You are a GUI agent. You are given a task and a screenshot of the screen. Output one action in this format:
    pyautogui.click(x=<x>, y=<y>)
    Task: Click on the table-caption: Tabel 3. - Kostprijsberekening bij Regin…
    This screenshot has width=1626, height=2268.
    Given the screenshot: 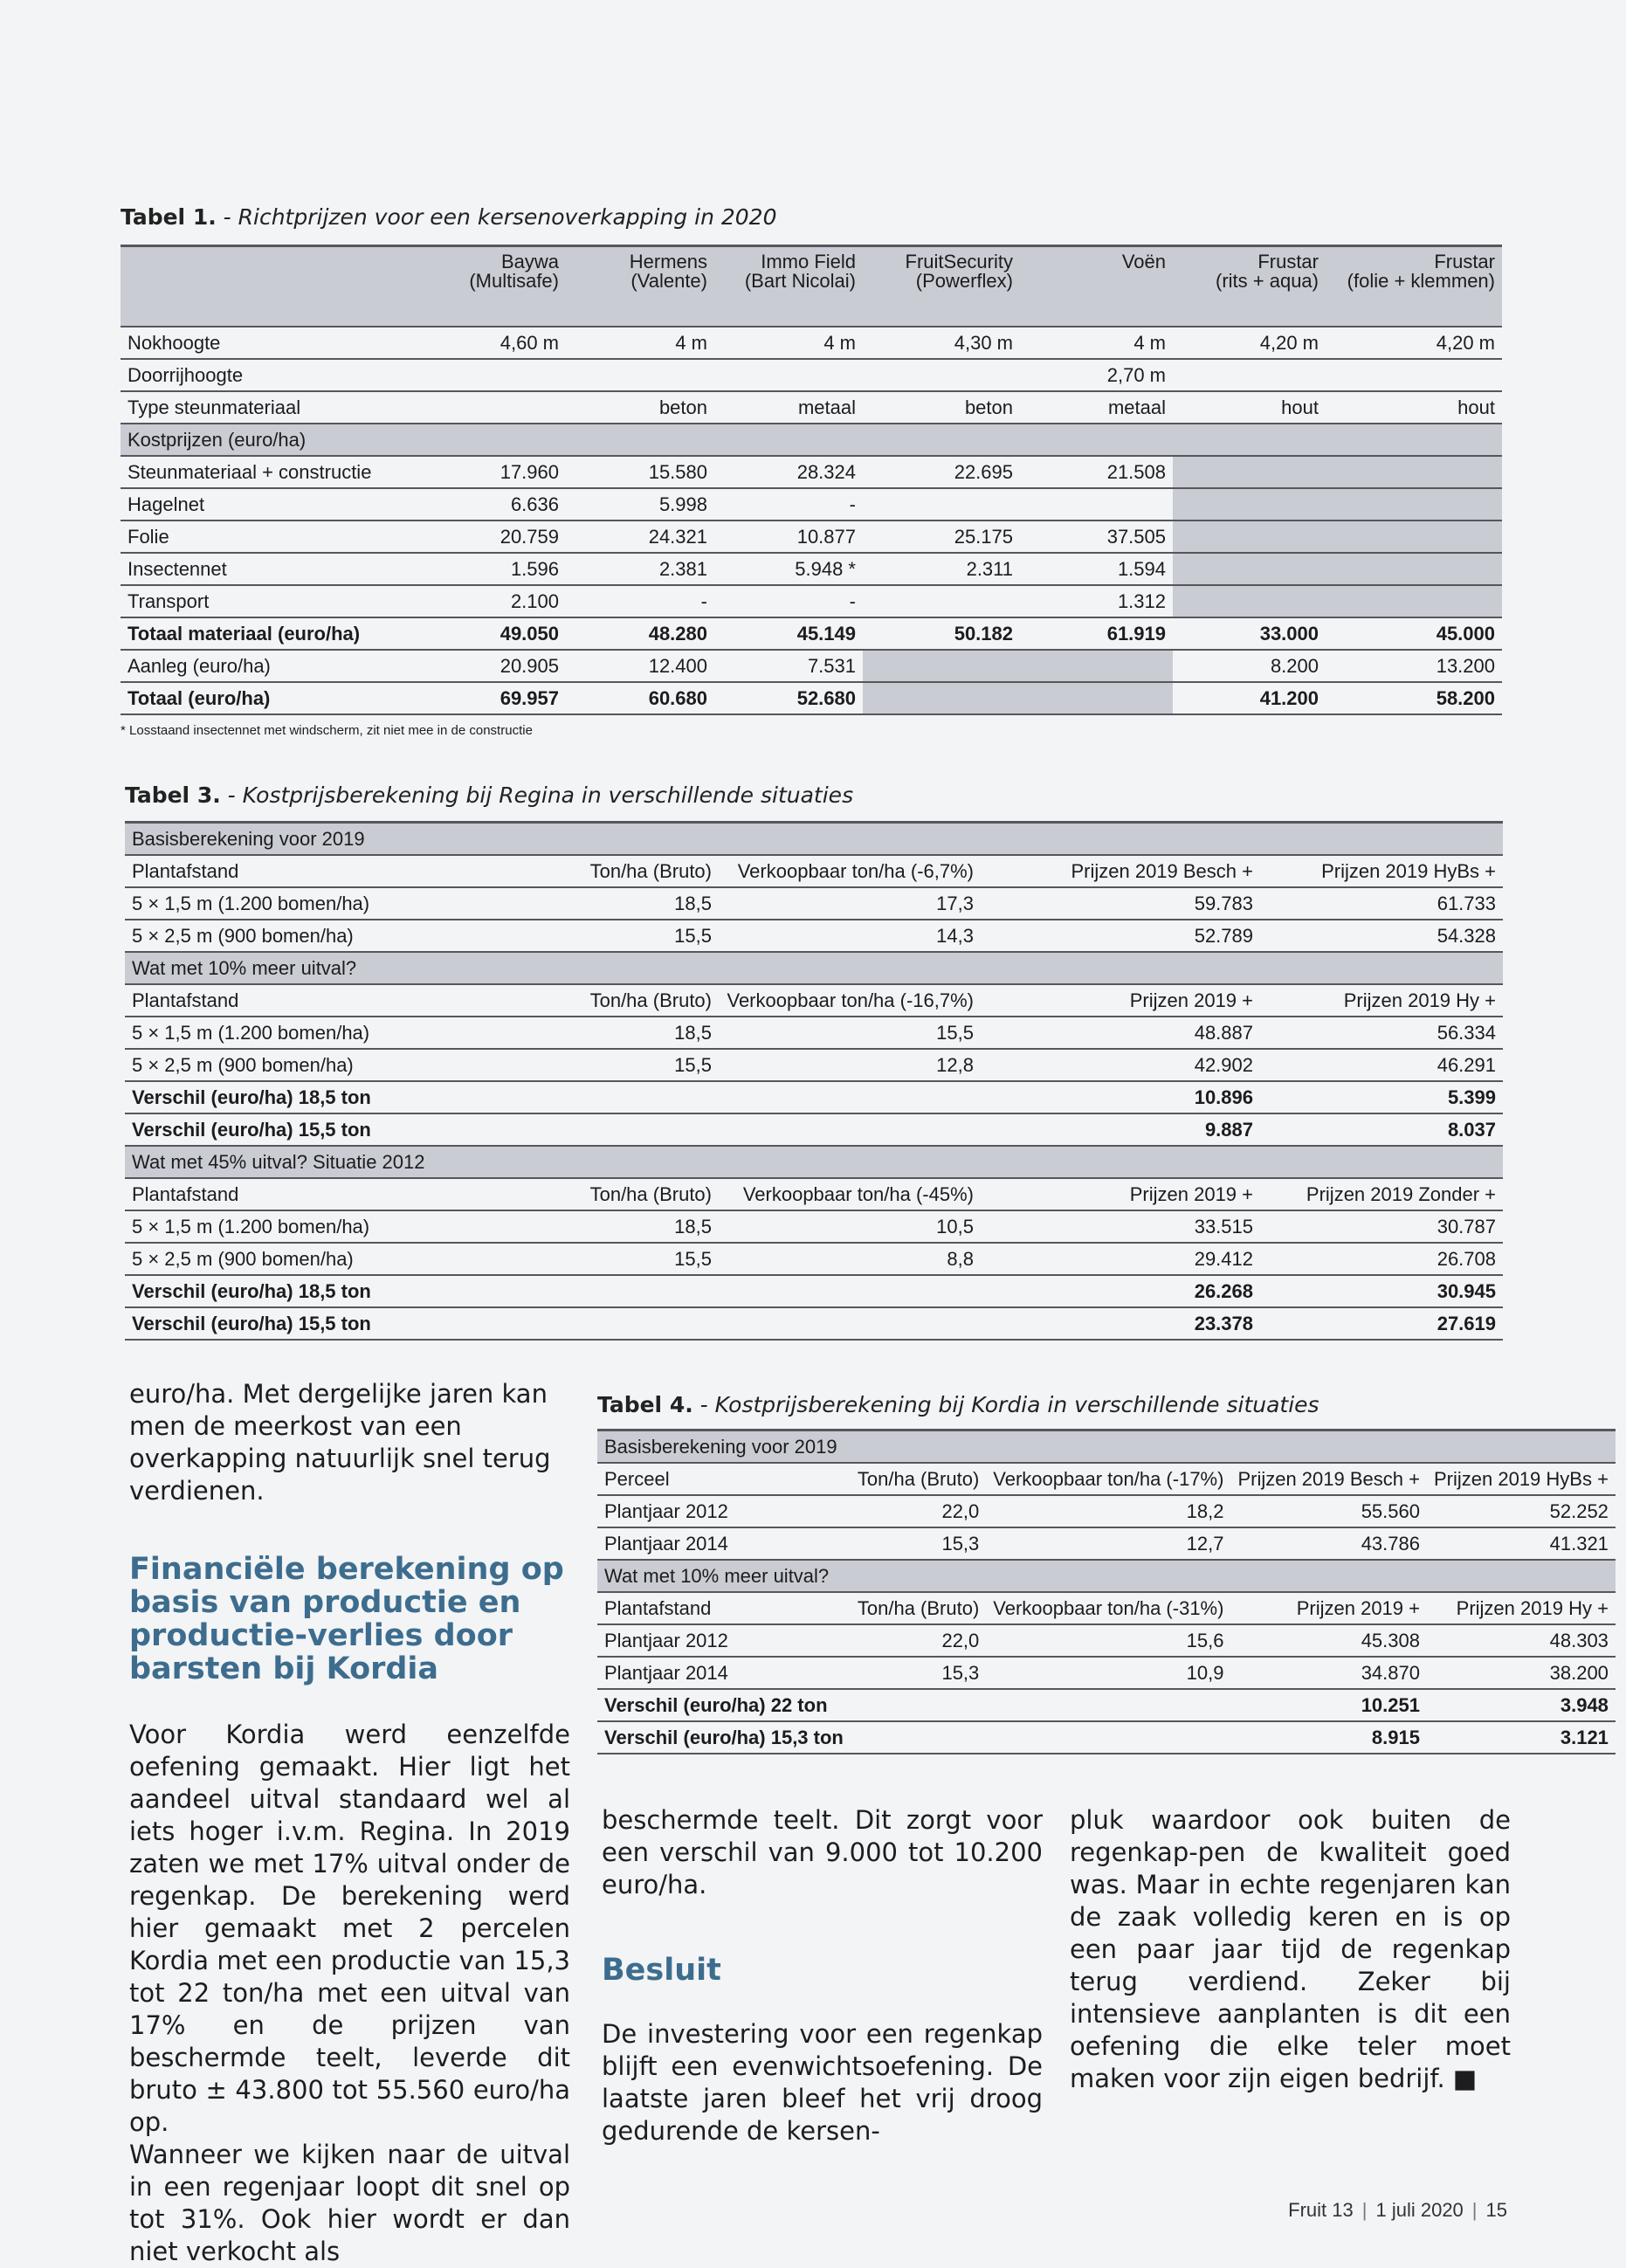 What is the action you would take?
    pyautogui.click(x=489, y=795)
    